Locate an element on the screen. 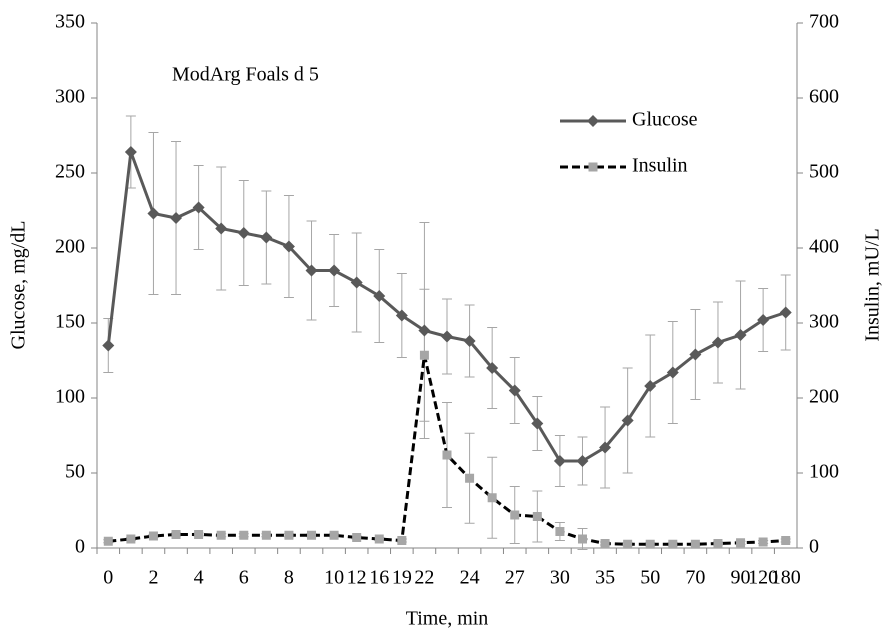 The image size is (890, 640). x-tick-label: 27 is located at coordinates (515, 578).